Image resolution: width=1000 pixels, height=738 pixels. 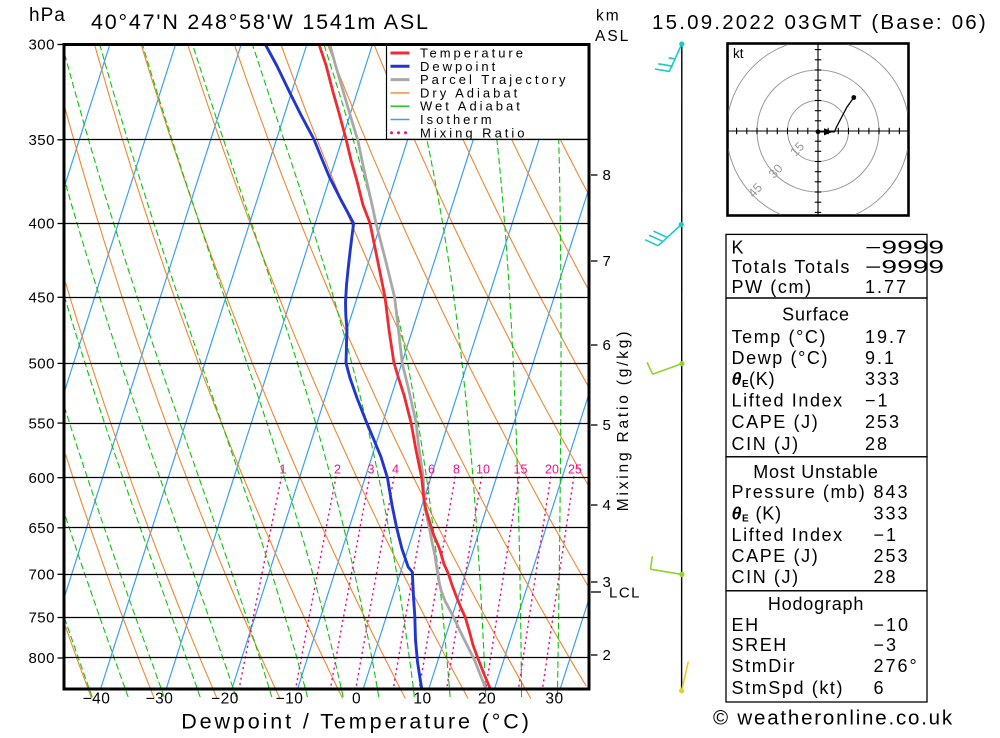 What do you see at coordinates (554, 699) in the screenshot?
I see `svg-text: 30` at bounding box center [554, 699].